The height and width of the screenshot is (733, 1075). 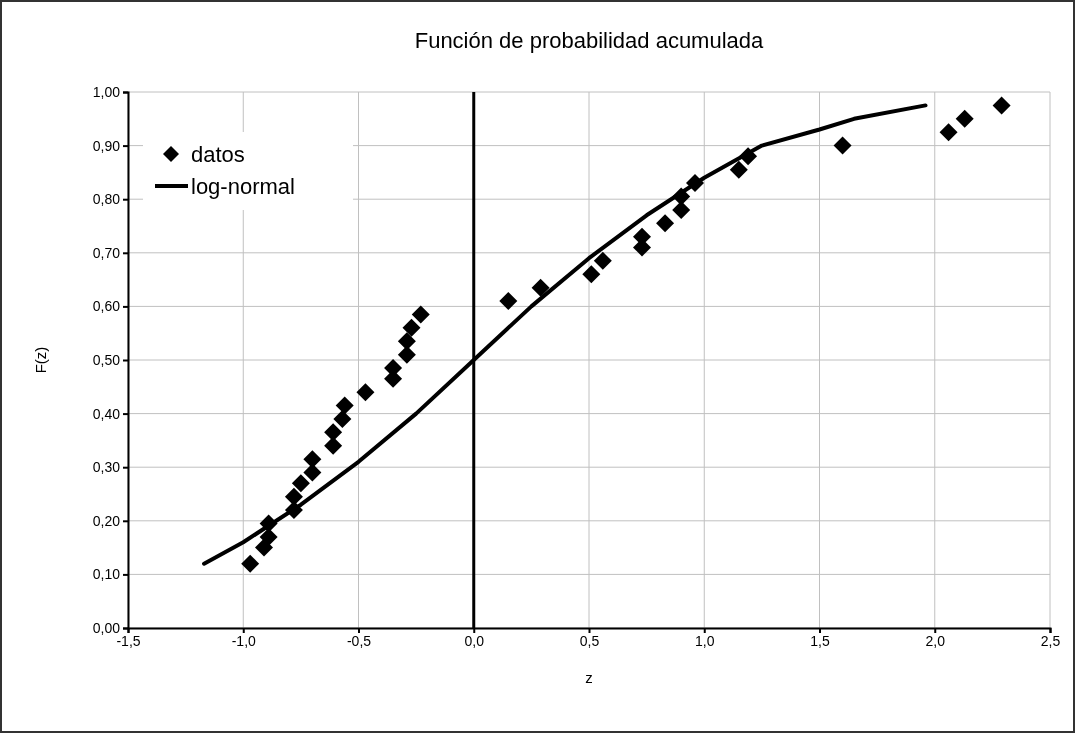 What do you see at coordinates (40, 360) in the screenshot?
I see `y-axis-title: F(z)` at bounding box center [40, 360].